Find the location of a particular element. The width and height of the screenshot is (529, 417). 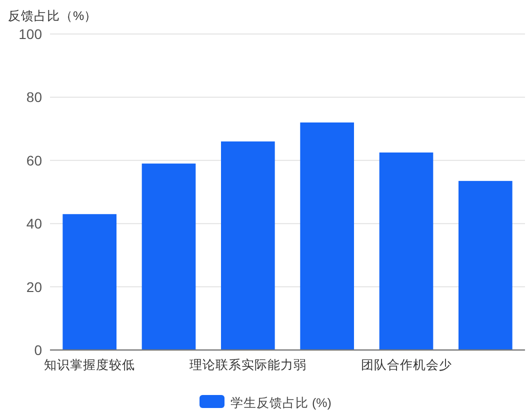

legend: 学生反馈占比 (%) is located at coordinates (266, 402).